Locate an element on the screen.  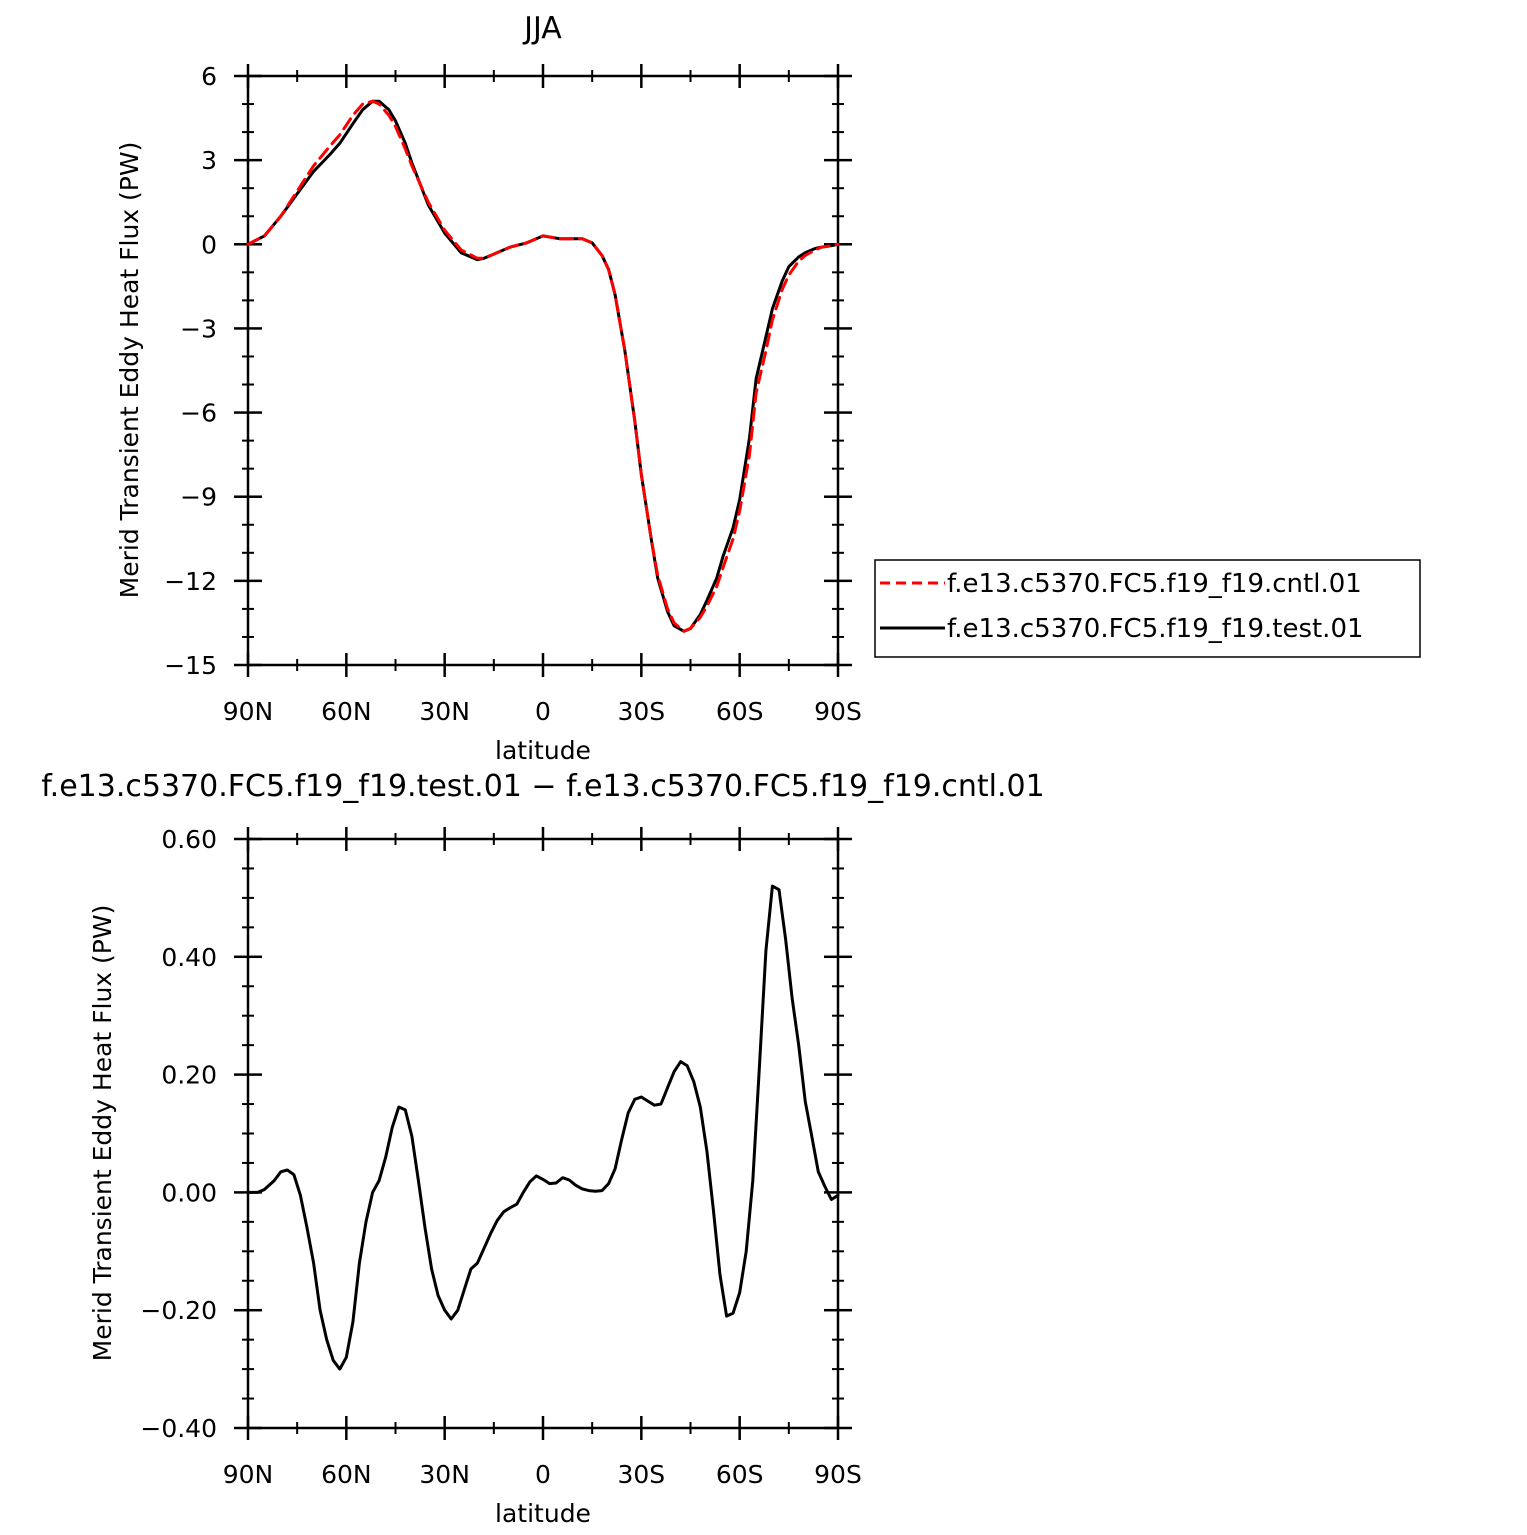
bottom-x-tick-label: 60N is located at coordinates (346, 1474).